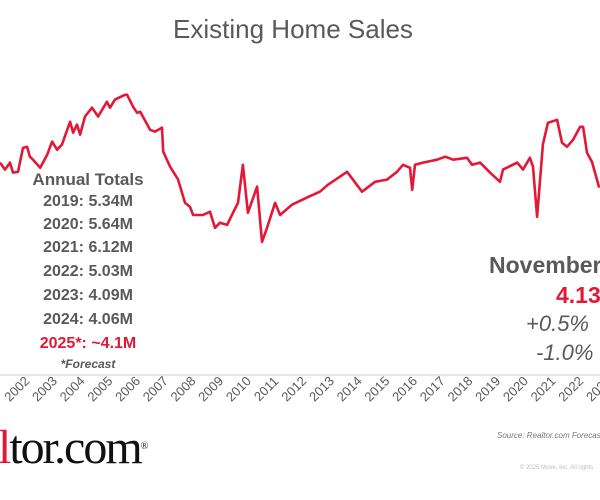 The image size is (600, 500). I want to click on x-tick-label: 2019, so click(487, 388).